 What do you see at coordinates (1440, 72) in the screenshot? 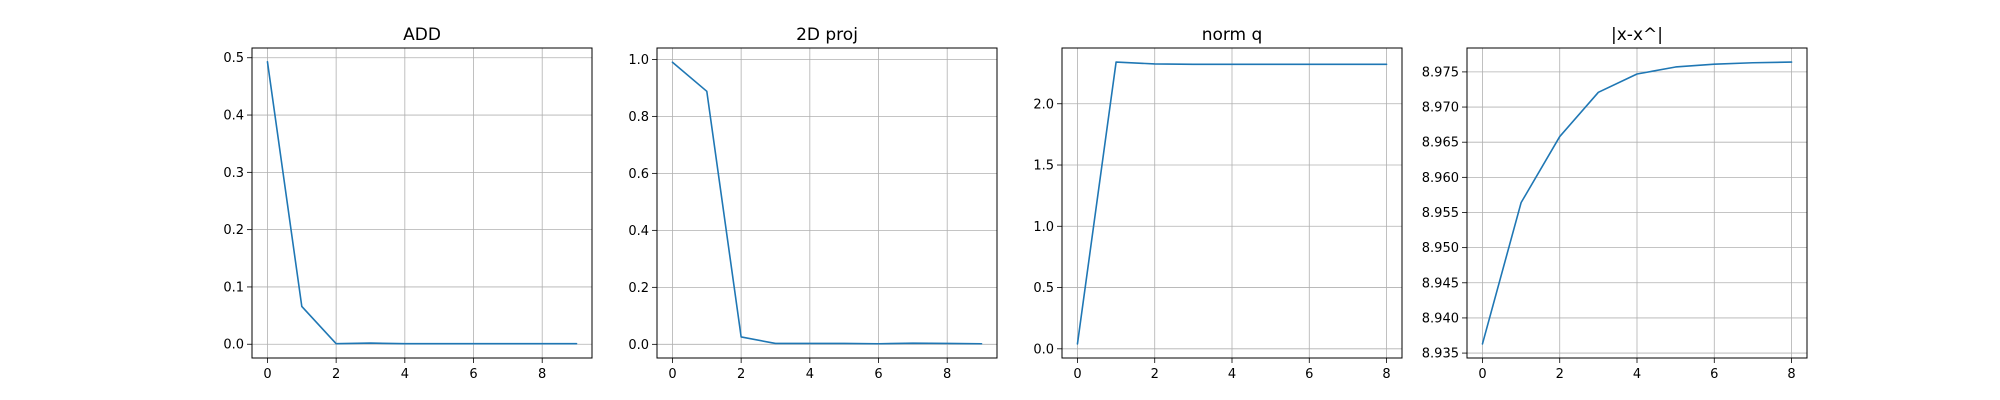
I see `y-tick-label: 8.975` at bounding box center [1440, 72].